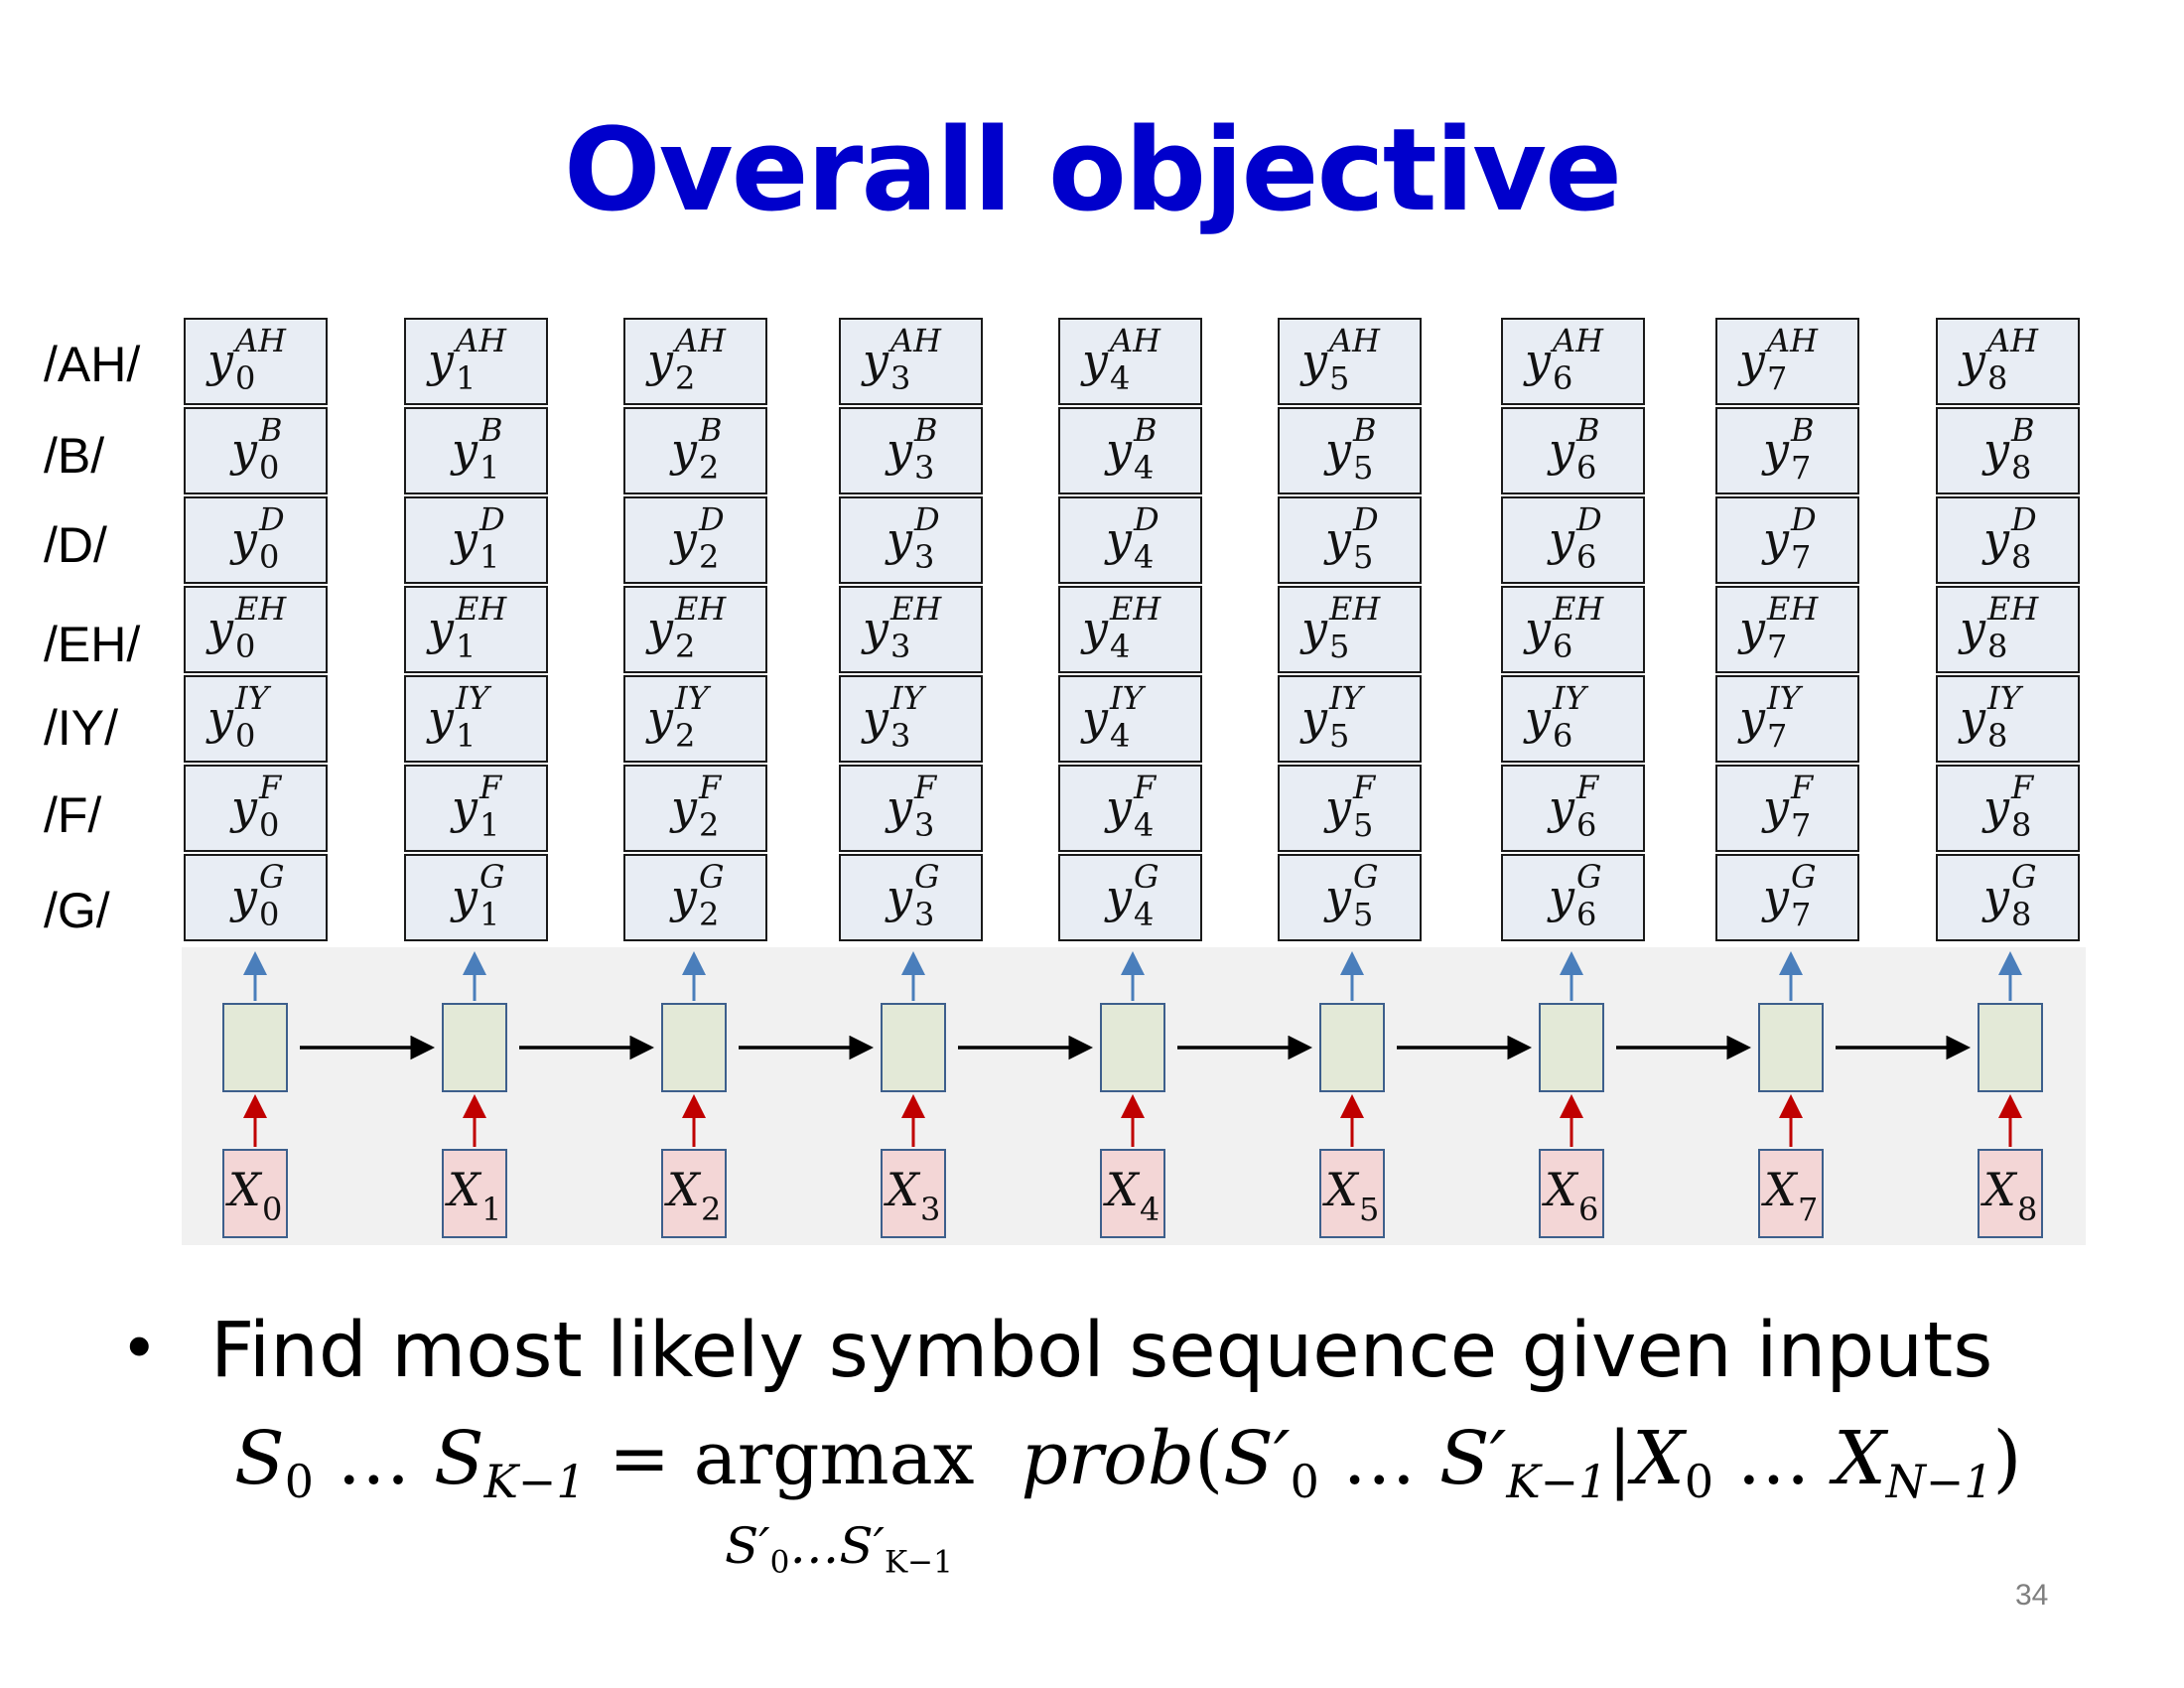 The image size is (2184, 1688). Describe the element at coordinates (1472, 1458) in the screenshot. I see `eq-skp: S′` at that location.